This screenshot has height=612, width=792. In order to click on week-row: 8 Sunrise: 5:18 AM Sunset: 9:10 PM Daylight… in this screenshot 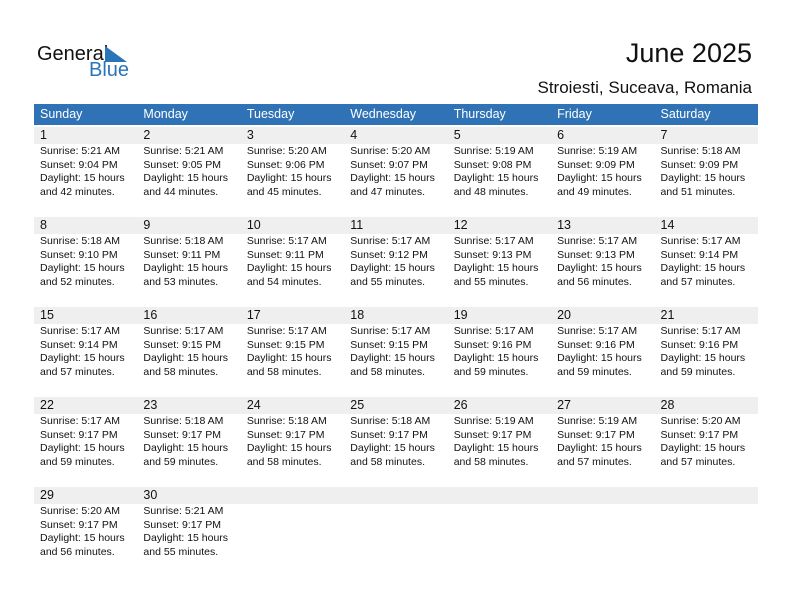, I will do `click(396, 260)`.